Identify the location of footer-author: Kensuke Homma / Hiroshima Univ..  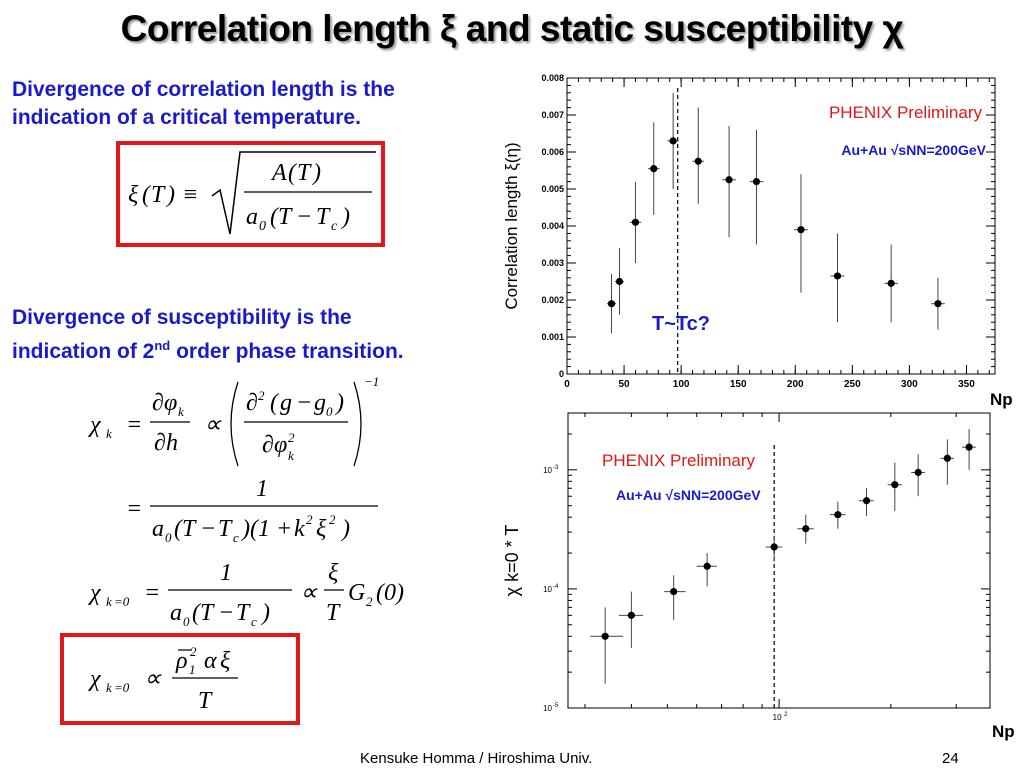
(476, 758).